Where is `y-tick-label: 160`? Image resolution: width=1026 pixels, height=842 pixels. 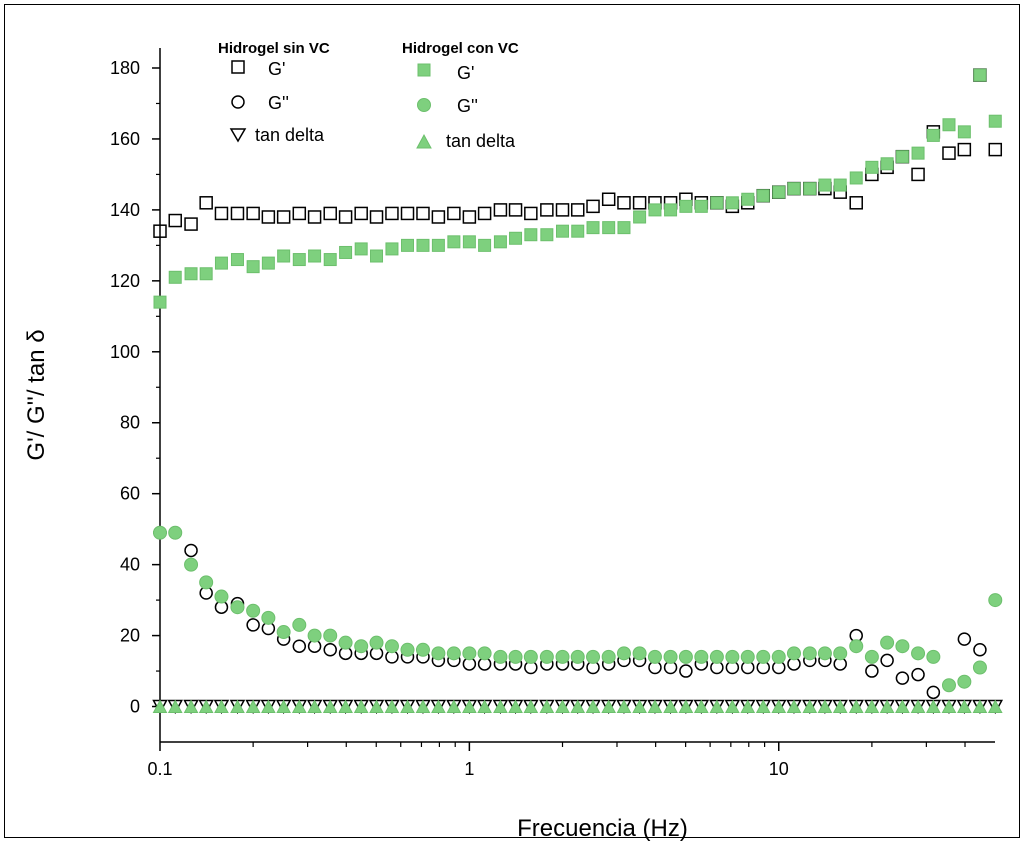
y-tick-label: 160 is located at coordinates (125, 139).